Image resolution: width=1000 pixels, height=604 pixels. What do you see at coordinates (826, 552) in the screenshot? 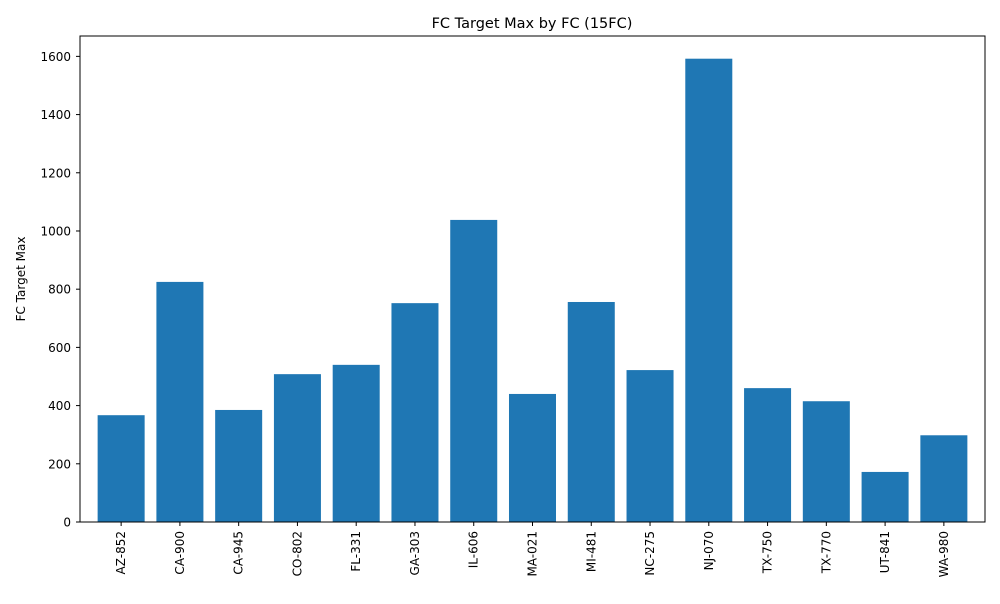
I see `x-tick-label: TX-770` at bounding box center [826, 552].